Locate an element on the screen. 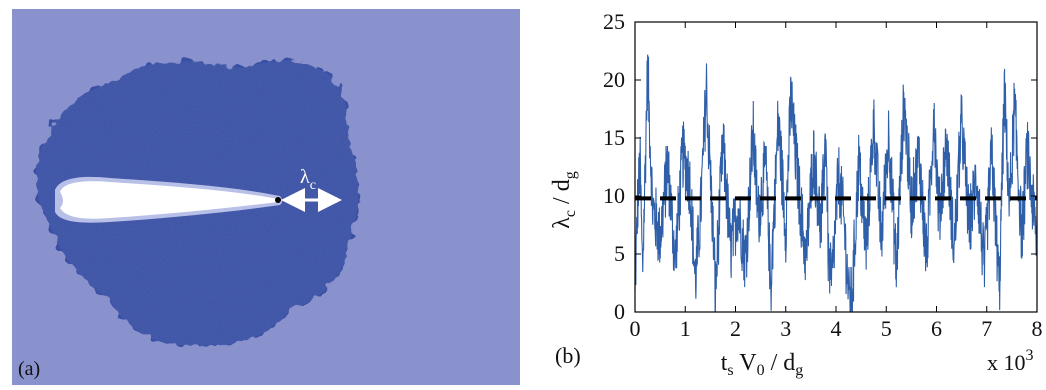  x-tick-label: 4 is located at coordinates (836, 328).